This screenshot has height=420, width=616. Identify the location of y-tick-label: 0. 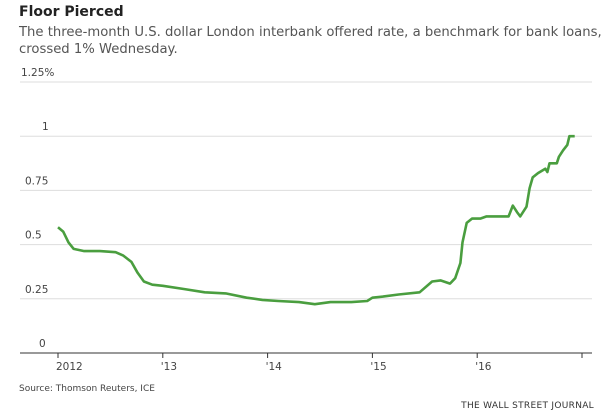
(42, 344).